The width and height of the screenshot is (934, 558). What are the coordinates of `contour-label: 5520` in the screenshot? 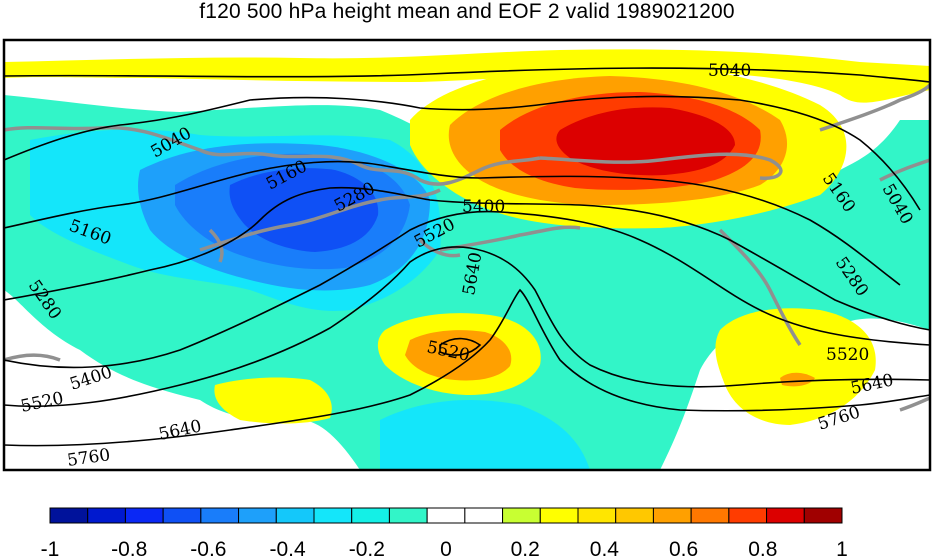 It's located at (847, 355).